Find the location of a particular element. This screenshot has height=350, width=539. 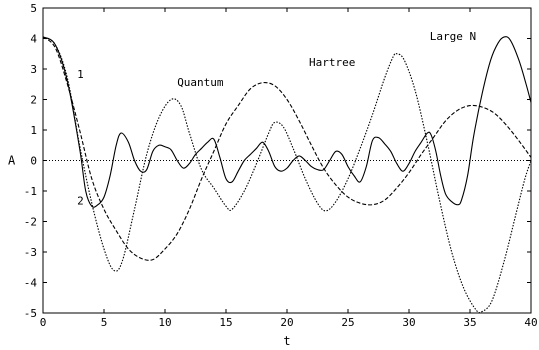

x-tick-label: 5 is located at coordinates (104, 322).